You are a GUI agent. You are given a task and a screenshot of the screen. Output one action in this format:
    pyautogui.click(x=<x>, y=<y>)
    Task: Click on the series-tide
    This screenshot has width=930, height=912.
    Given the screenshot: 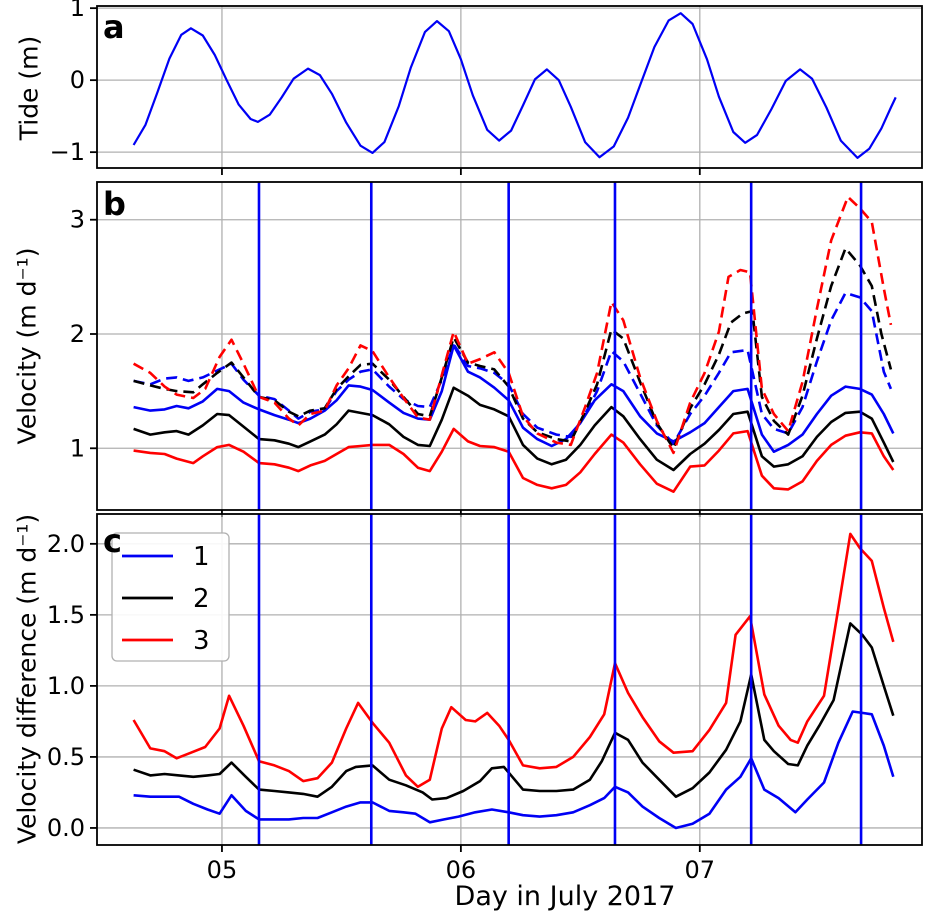 What is the action you would take?
    pyautogui.click(x=514, y=85)
    